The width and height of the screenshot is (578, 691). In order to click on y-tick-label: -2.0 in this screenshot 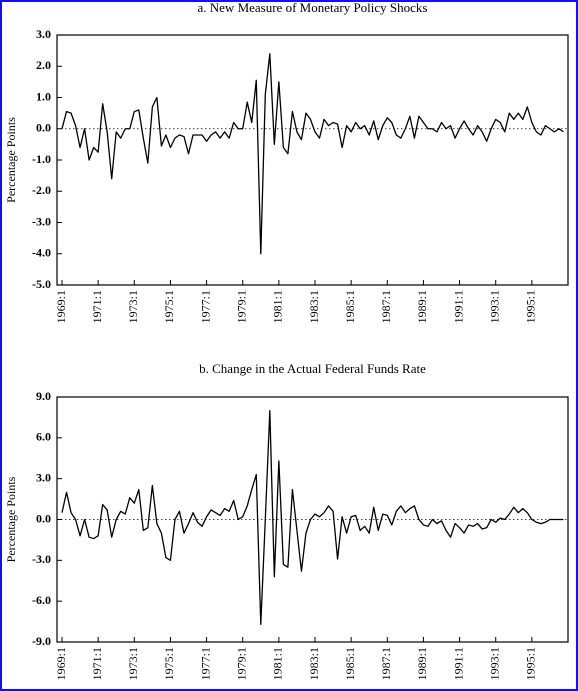, I will do `click(41, 190)`.